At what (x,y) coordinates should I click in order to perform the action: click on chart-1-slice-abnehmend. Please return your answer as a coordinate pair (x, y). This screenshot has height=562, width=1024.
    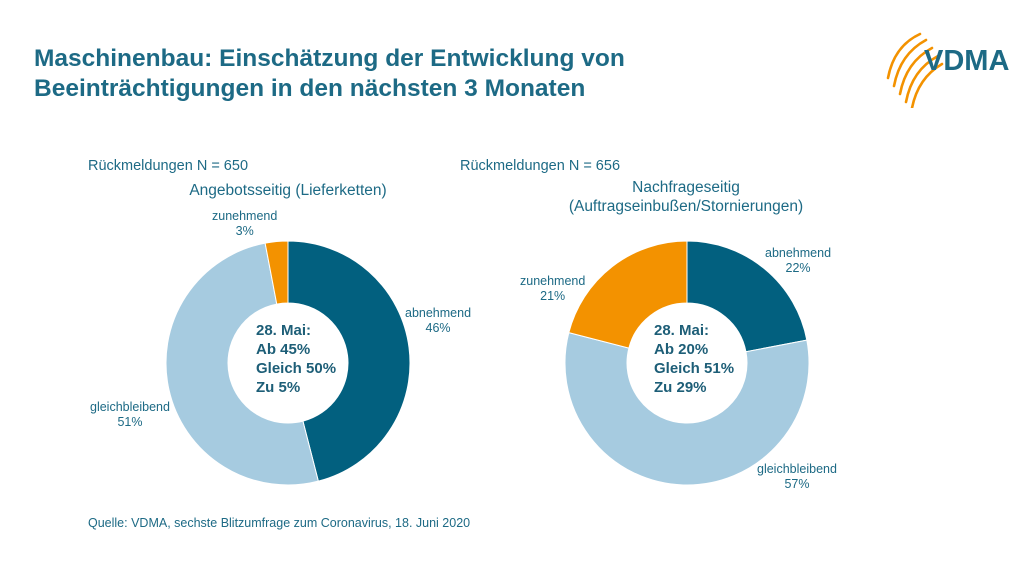
    Looking at the image, I should click on (349, 361).